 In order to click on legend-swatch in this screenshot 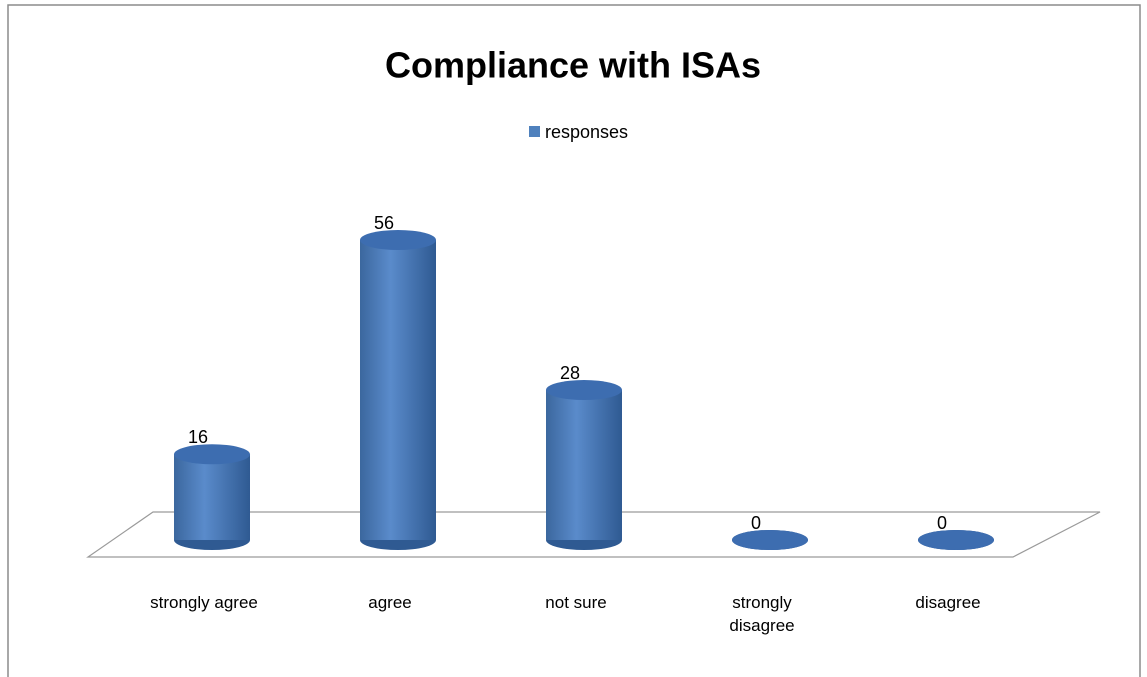, I will do `click(534, 131)`.